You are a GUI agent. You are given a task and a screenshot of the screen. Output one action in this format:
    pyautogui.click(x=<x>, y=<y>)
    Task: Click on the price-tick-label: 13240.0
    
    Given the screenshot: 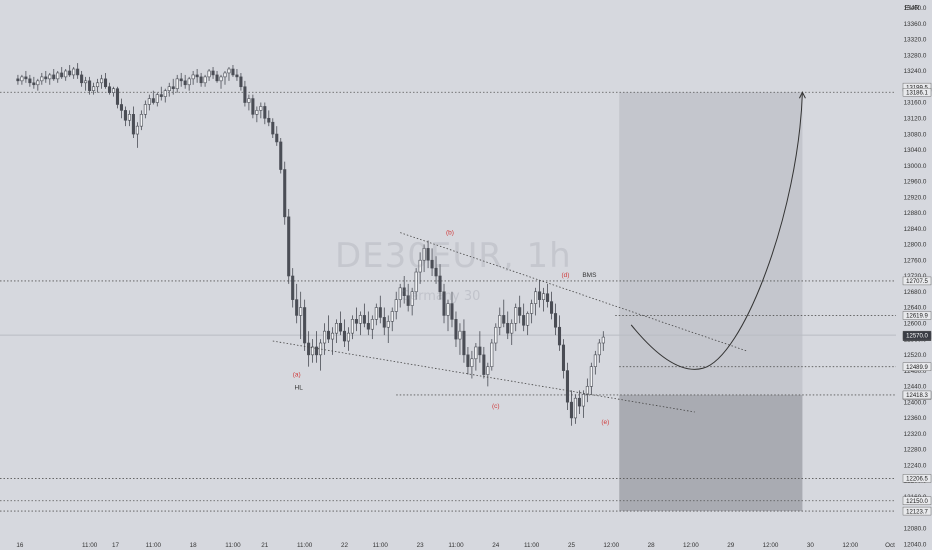 What is the action you would take?
    pyautogui.click(x=915, y=71)
    